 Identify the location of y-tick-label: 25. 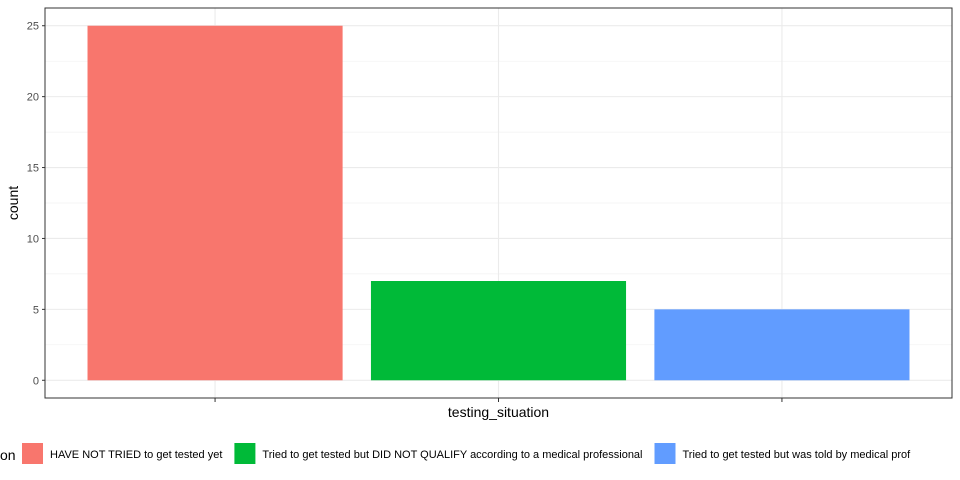
(33, 27).